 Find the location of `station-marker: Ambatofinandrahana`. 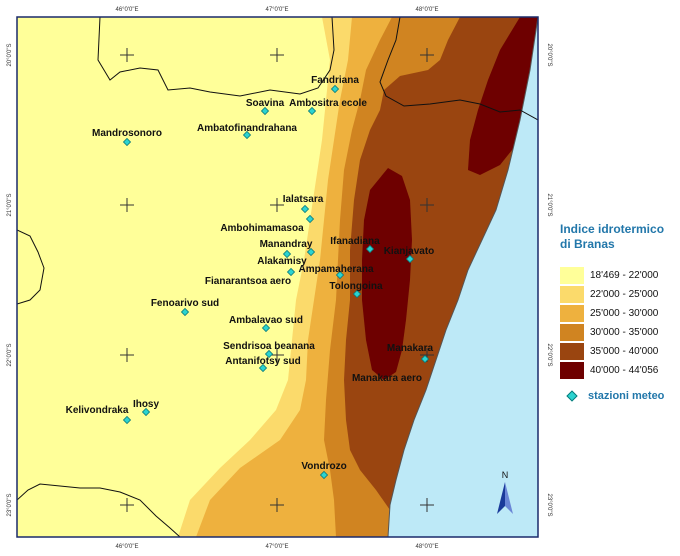

station-marker: Ambatofinandrahana is located at coordinates (247, 131).